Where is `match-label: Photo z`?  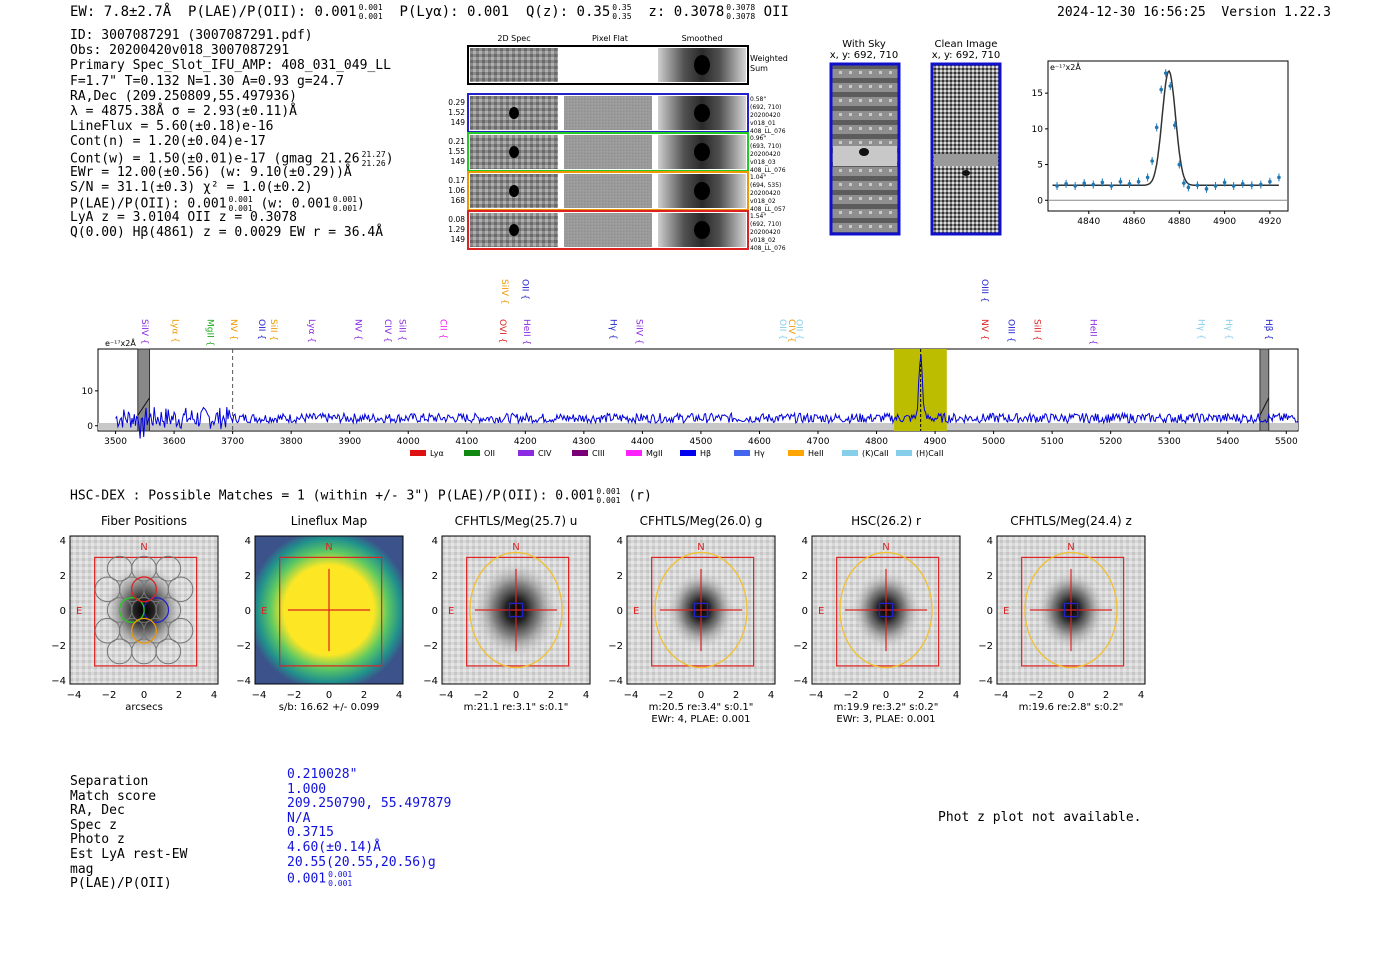
match-label: Photo z is located at coordinates (97, 840).